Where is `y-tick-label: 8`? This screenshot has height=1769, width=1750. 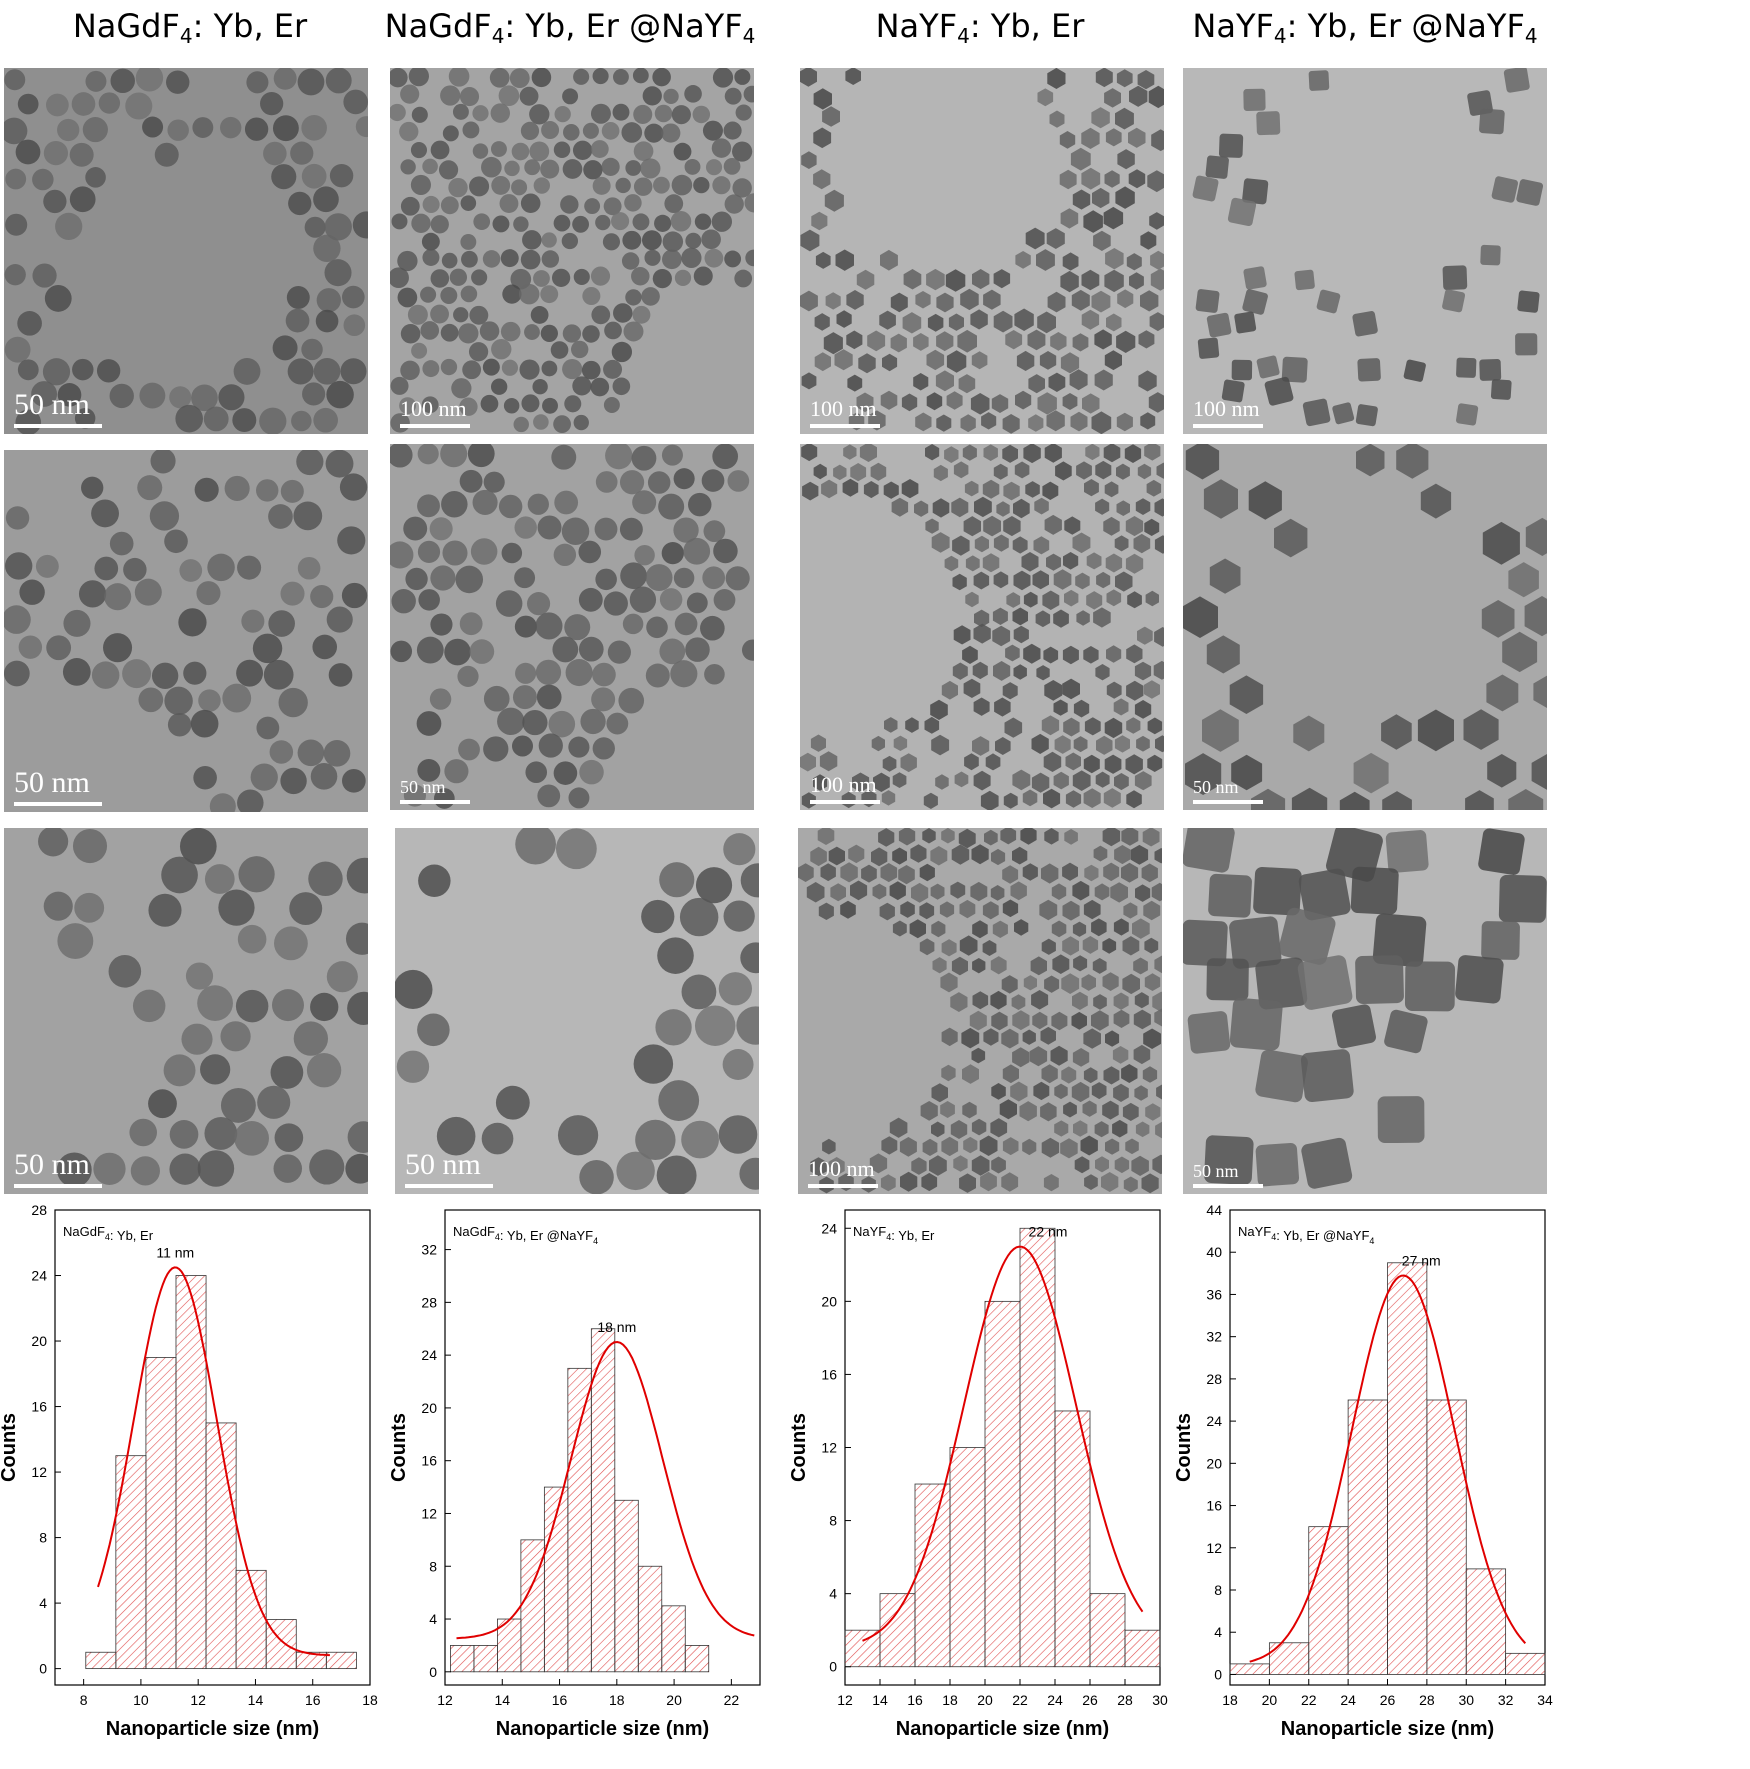
y-tick-label: 8 is located at coordinates (43, 1538).